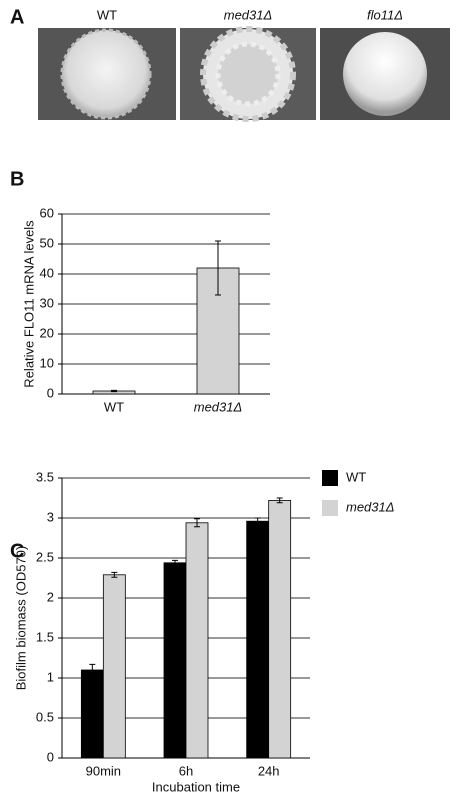 Image resolution: width=456 pixels, height=800 pixels. I want to click on panel-label: C, so click(17, 551).